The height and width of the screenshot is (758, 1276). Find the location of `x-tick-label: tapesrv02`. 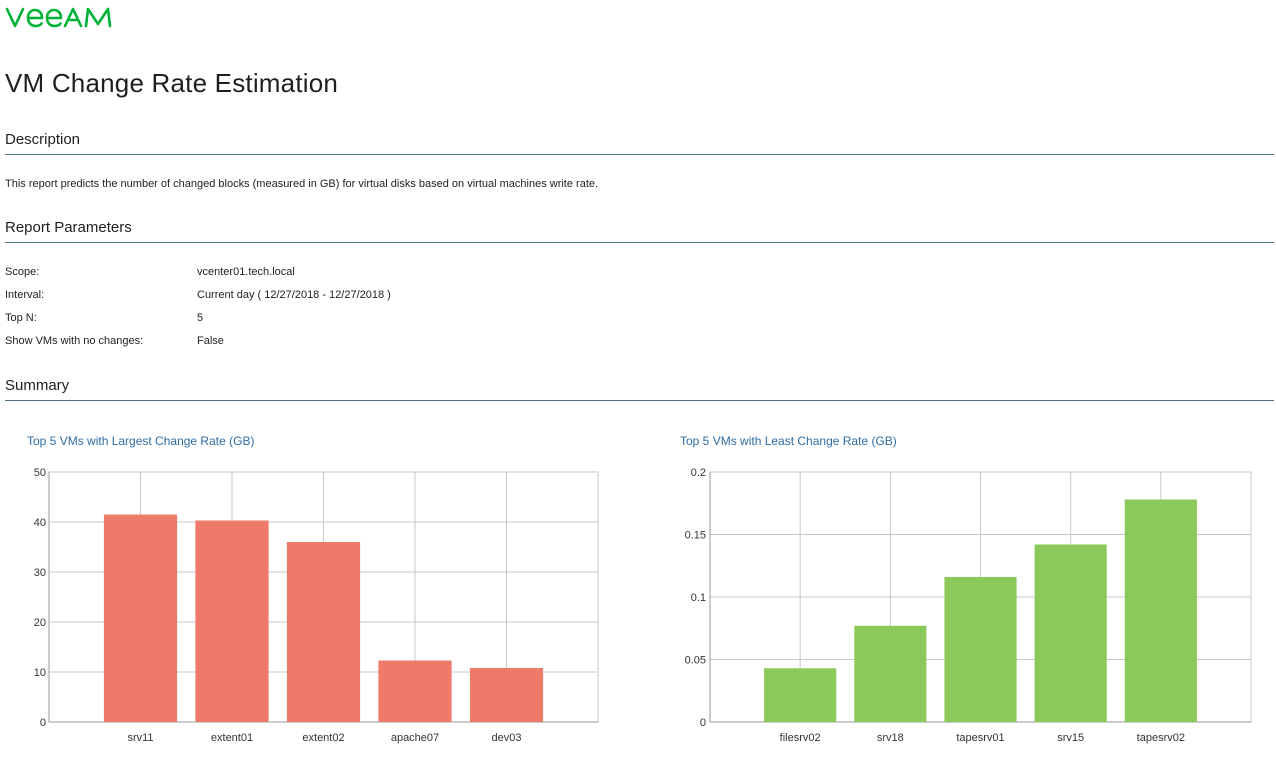

x-tick-label: tapesrv02 is located at coordinates (1161, 738).